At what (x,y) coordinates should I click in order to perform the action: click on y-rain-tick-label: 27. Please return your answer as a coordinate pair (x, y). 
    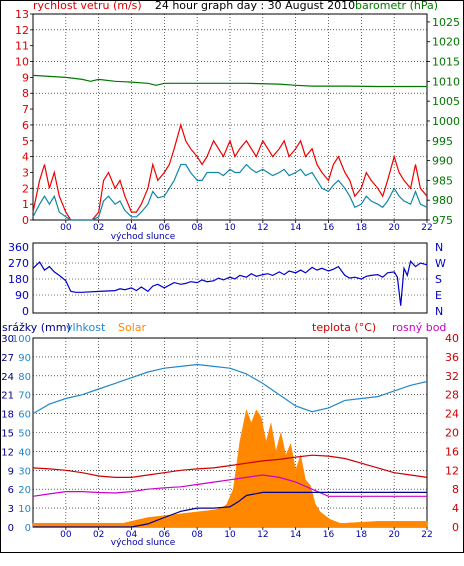
    Looking at the image, I should click on (7, 358).